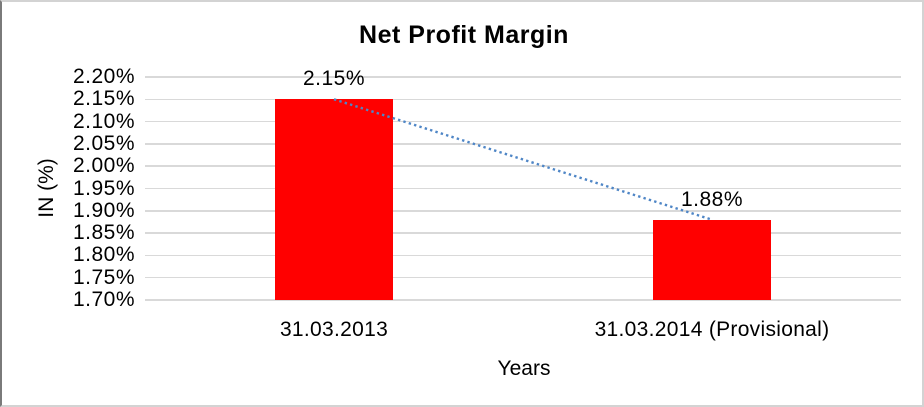 The width and height of the screenshot is (924, 407). What do you see at coordinates (103, 255) in the screenshot?
I see `y-axis-tick-label: 1.80%` at bounding box center [103, 255].